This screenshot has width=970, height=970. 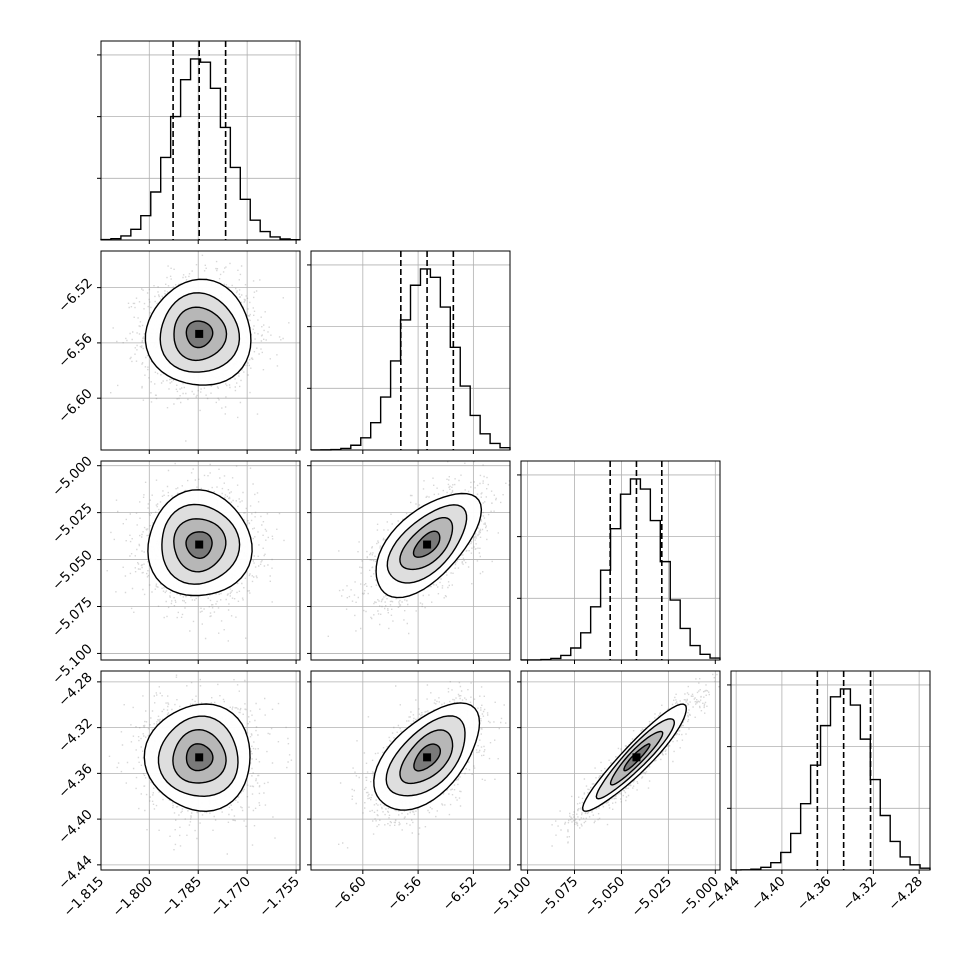 I want to click on x-tick-label: −1.755, so click(x=279, y=897).